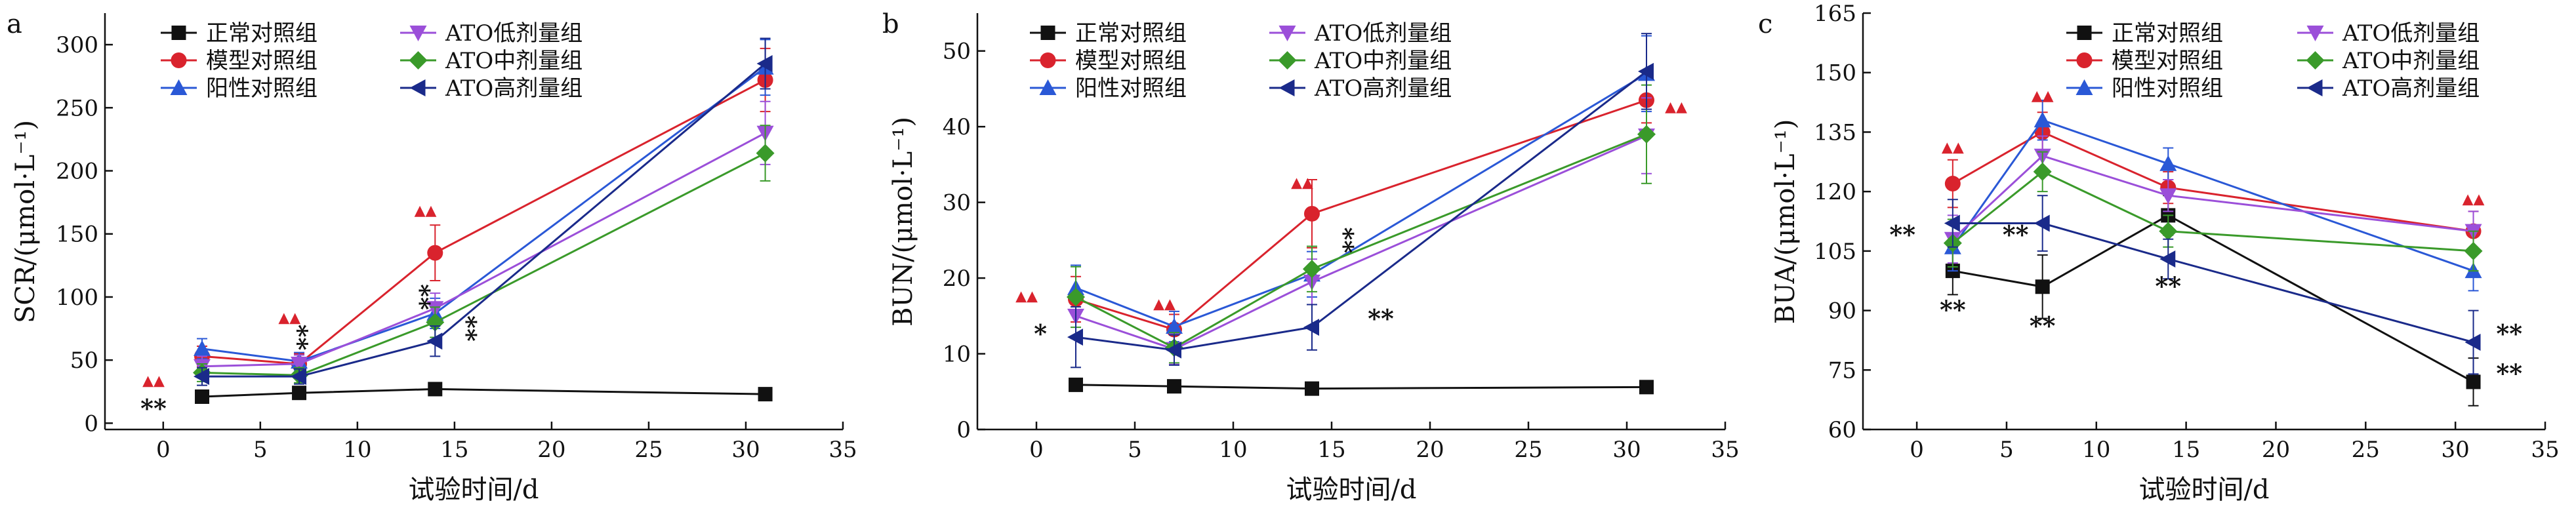 The height and width of the screenshot is (518, 2576). Describe the element at coordinates (26, 222) in the screenshot. I see `y-axis-label: SCR/(μmol·L⁻¹)` at that location.